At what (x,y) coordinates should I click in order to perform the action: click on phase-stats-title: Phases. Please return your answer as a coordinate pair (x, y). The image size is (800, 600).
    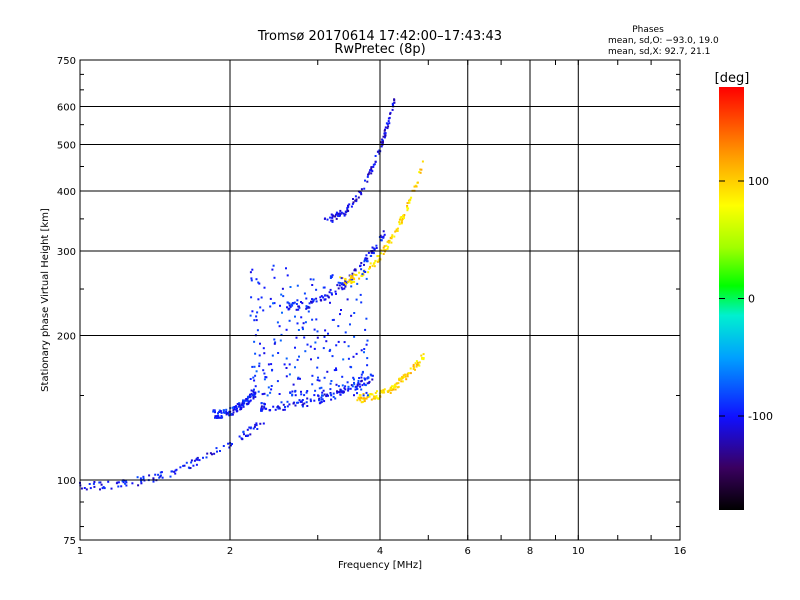
    Looking at the image, I should click on (648, 30).